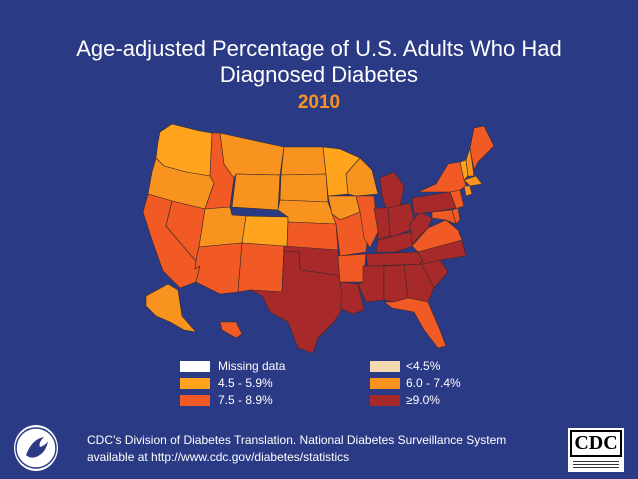  I want to click on state-WY, so click(256, 192).